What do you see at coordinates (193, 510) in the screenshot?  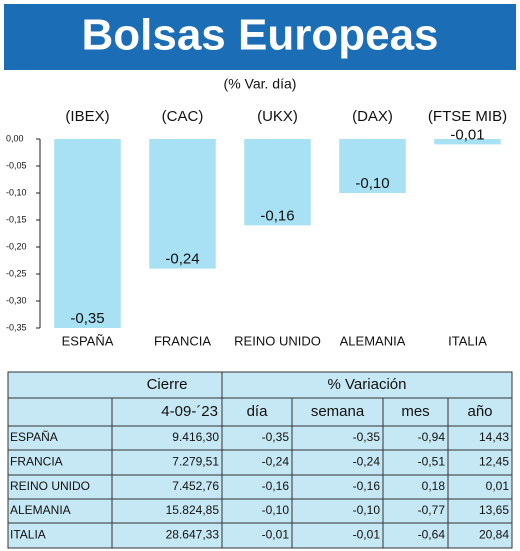 I see `table-cell: 15.824,85` at bounding box center [193, 510].